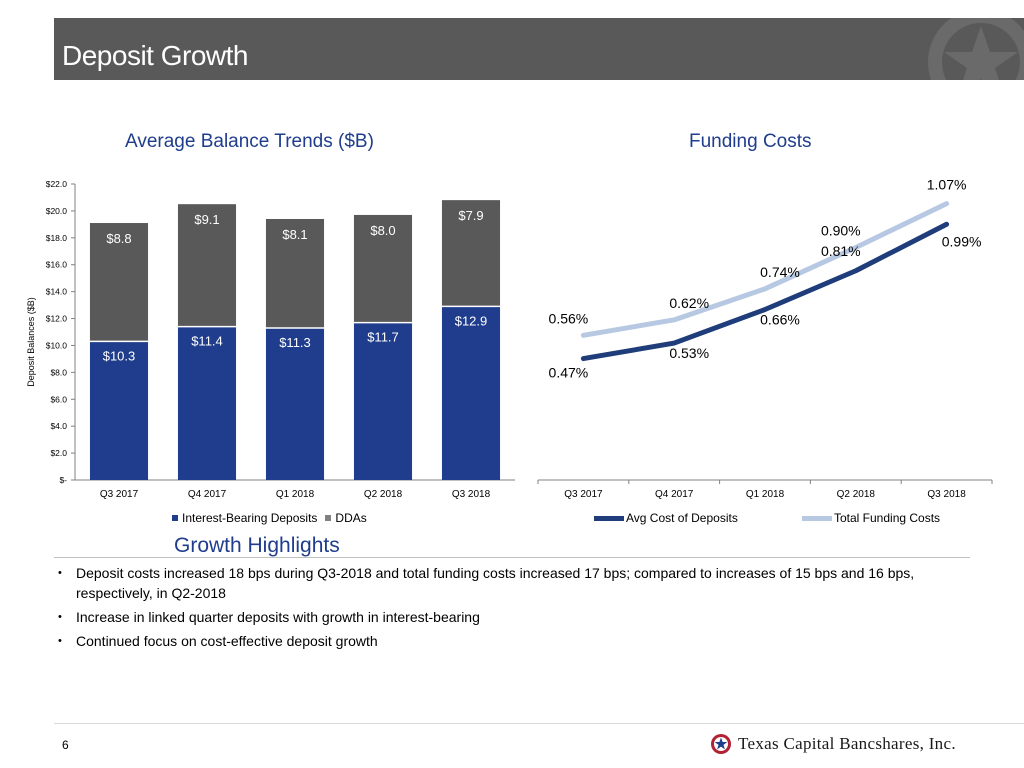  Describe the element at coordinates (57, 345) in the screenshot. I see `y-tick-label: $10.0` at that location.